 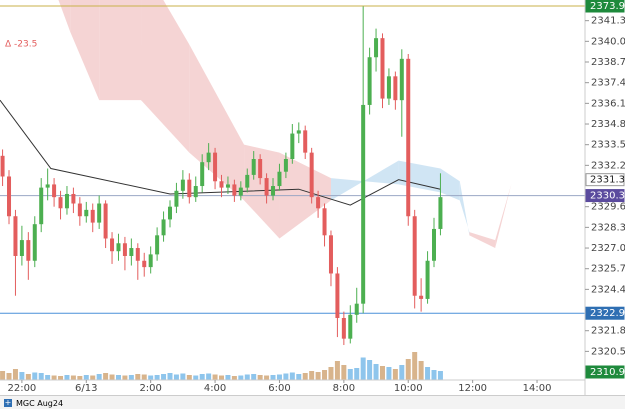 I want to click on y-tick-label: 2332.2, so click(x=608, y=165).